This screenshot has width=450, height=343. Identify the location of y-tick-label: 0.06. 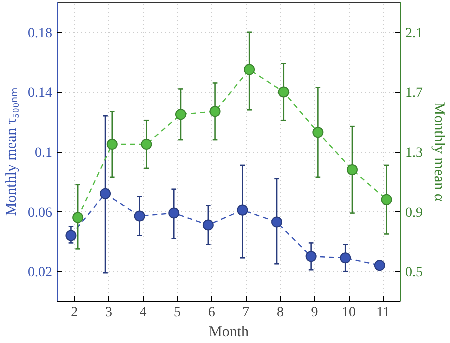
(40, 213).